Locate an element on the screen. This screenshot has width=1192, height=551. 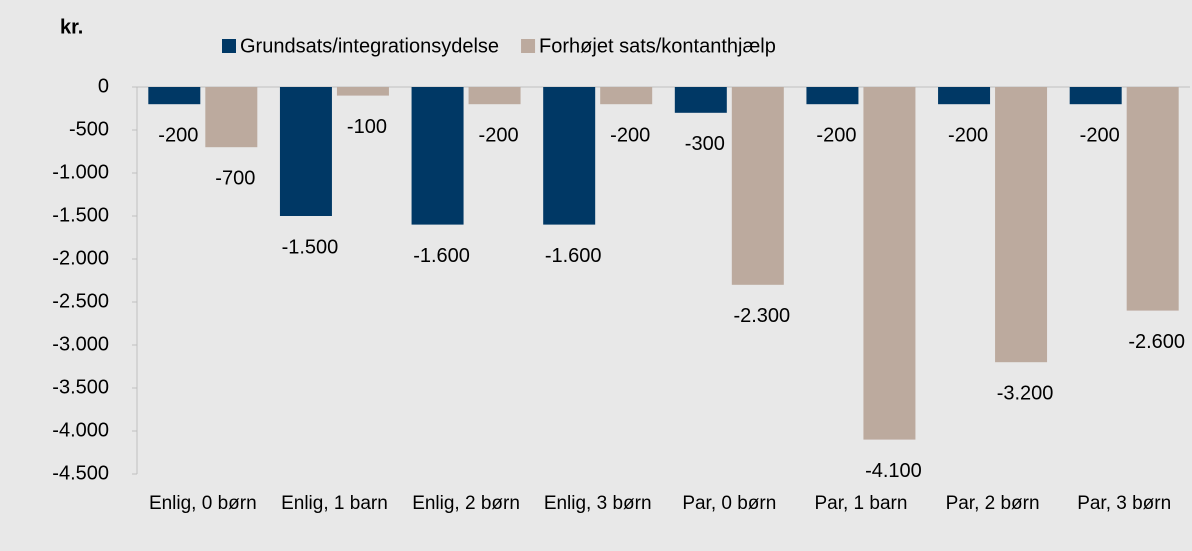
legend-label: Grundsats/integrationsydelse is located at coordinates (369, 46).